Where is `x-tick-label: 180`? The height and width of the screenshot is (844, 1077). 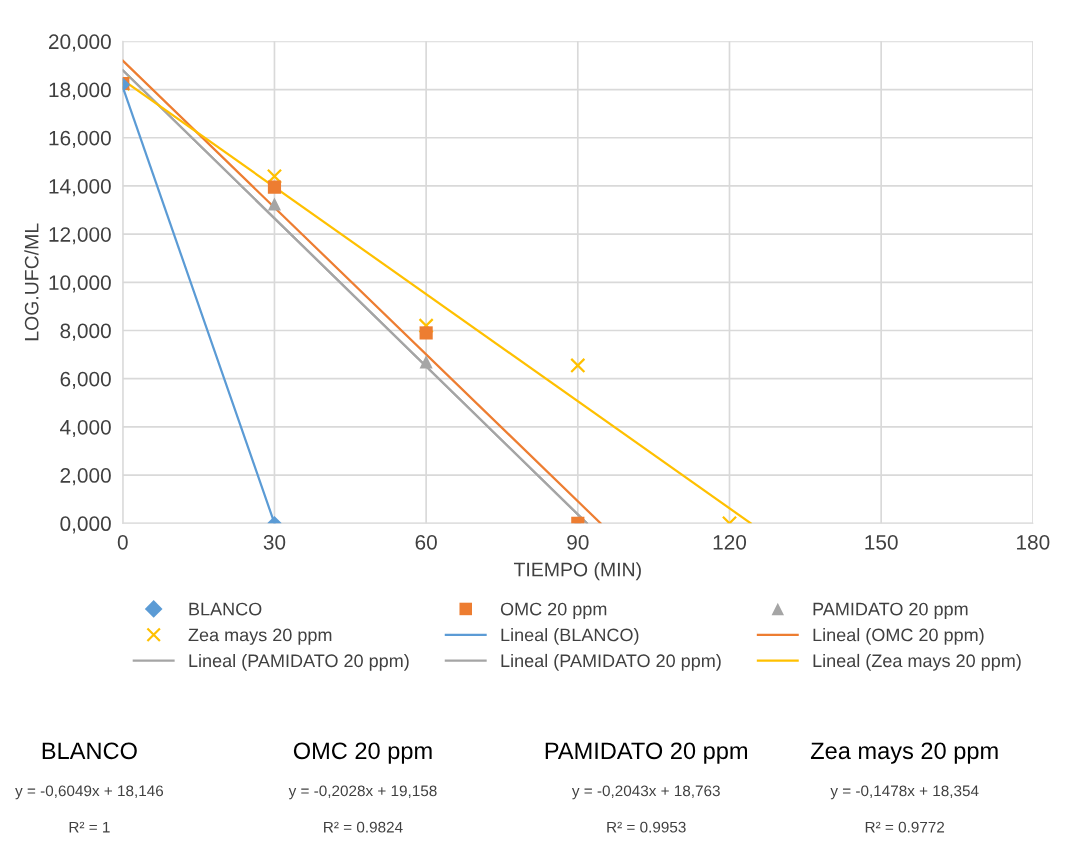 x-tick-label: 180 is located at coordinates (1033, 542).